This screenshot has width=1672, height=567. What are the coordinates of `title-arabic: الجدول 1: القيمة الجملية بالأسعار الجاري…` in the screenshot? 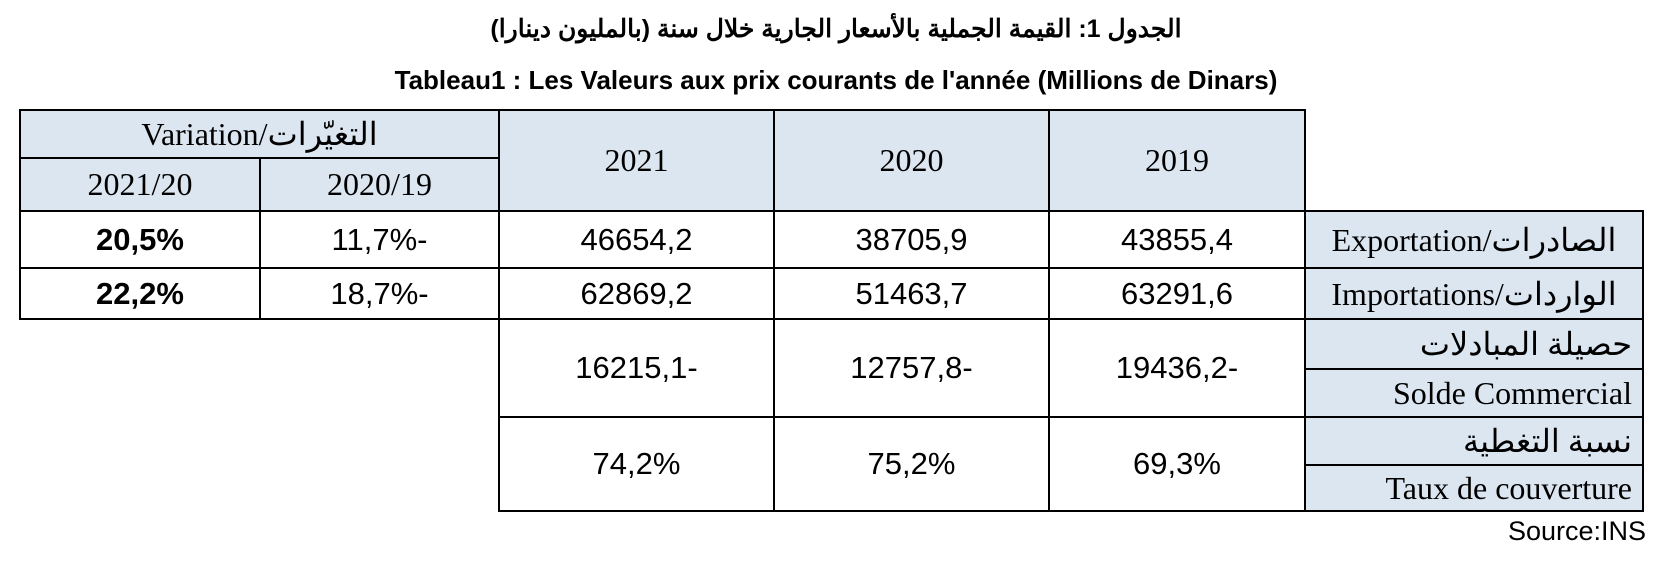 It's located at (836, 29).